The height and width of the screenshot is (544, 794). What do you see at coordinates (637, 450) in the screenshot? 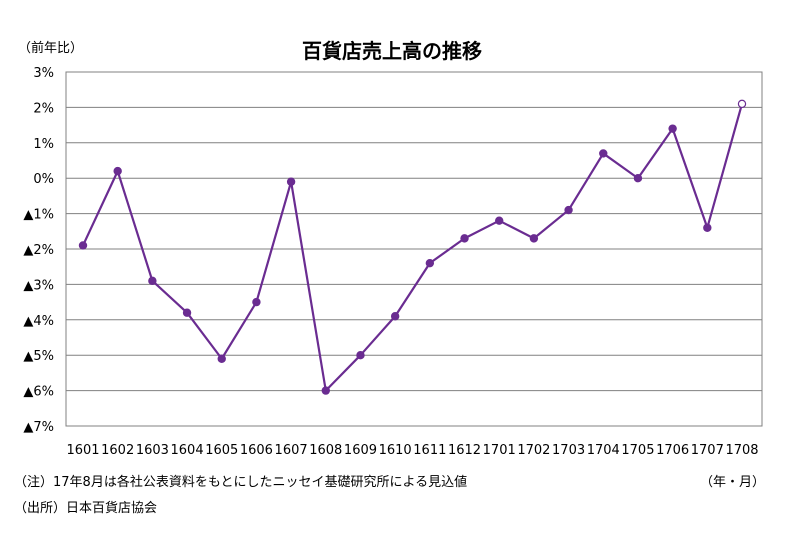
I see `x-tick-label: 1705` at bounding box center [637, 450].